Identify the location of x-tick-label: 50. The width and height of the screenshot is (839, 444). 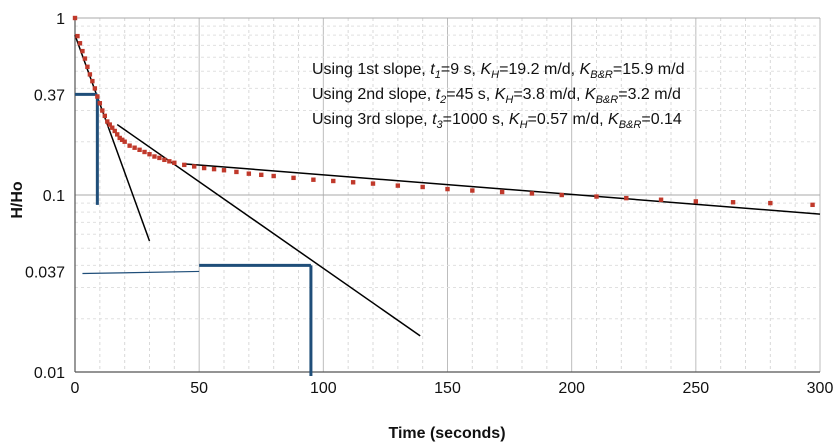
(199, 388).